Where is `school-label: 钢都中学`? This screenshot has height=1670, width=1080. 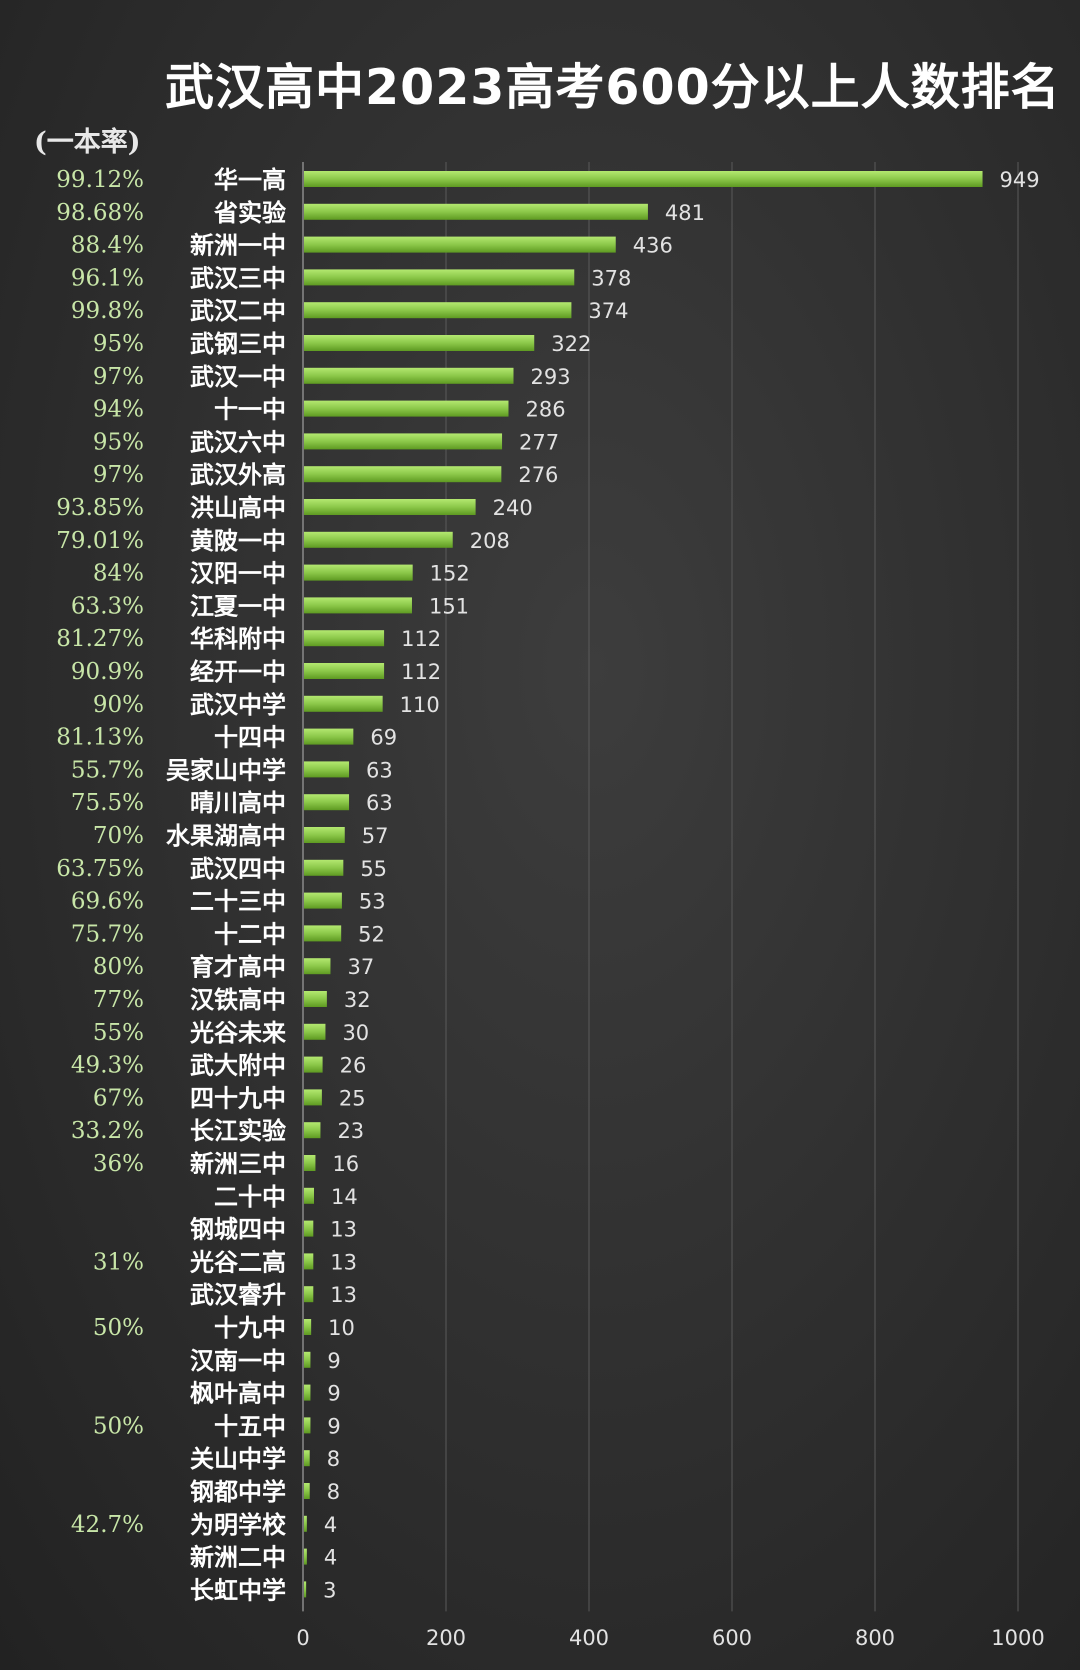 school-label: 钢都中学 is located at coordinates (238, 1492).